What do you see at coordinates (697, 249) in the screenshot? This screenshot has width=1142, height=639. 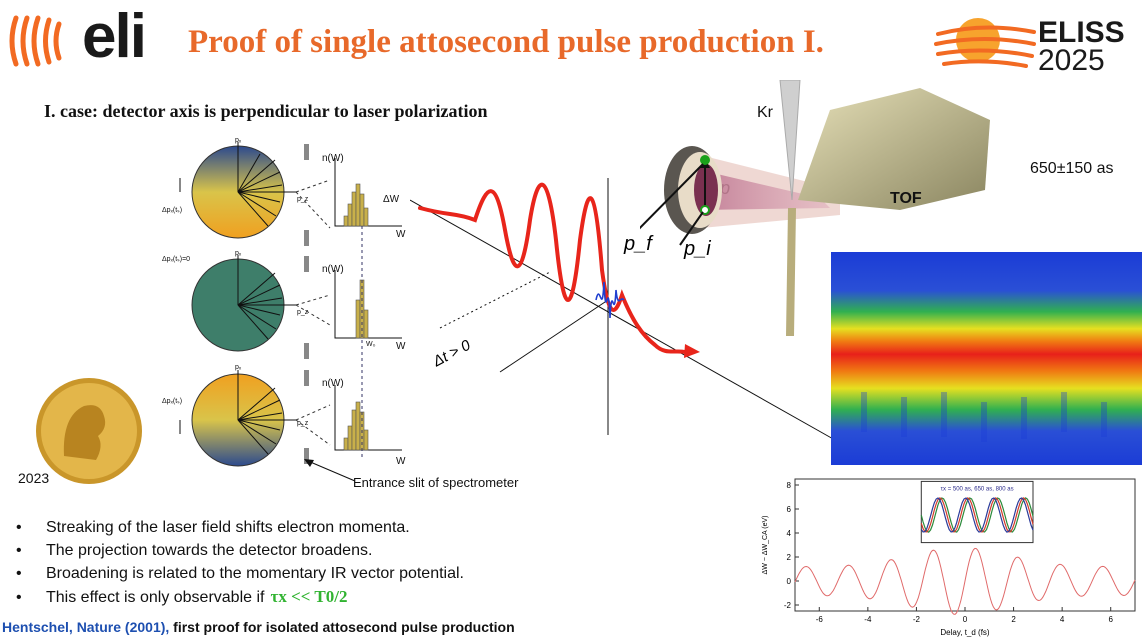 I see `pi-label: p_i` at bounding box center [697, 249].